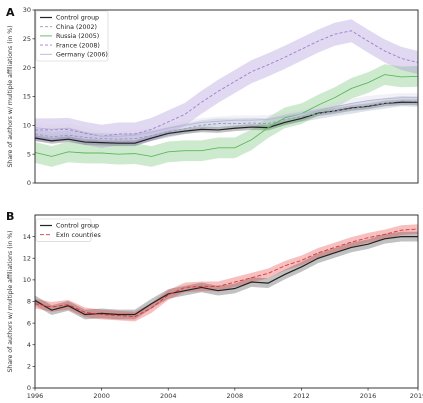  Describe the element at coordinates (368, 396) in the screenshot. I see `x-tick-label: 2016` at that location.